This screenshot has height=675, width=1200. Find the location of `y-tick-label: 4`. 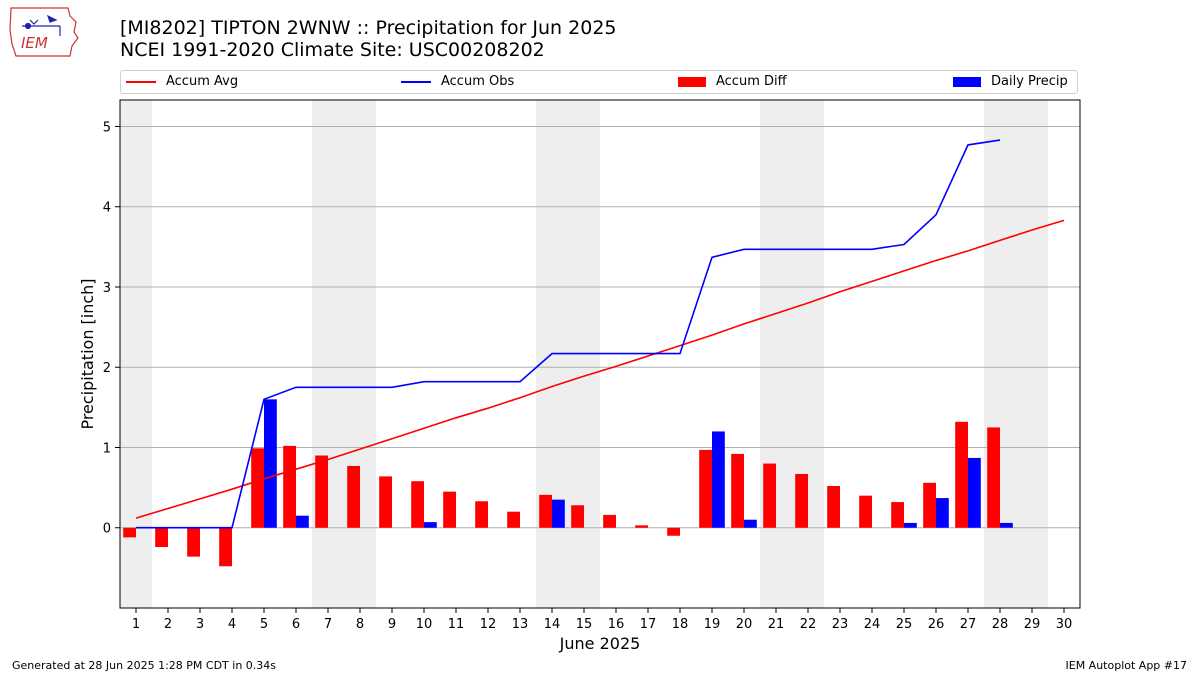

y-tick-label: 4 is located at coordinates (107, 208).